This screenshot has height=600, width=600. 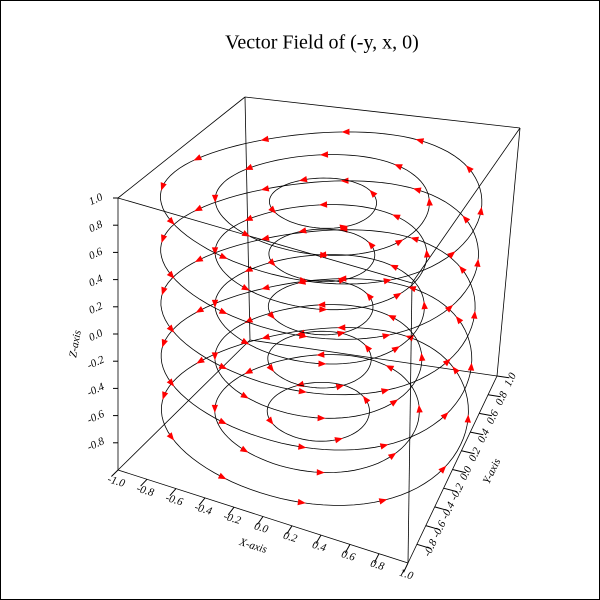 I want to click on y-tick-label: 0.6, so click(x=492, y=417).